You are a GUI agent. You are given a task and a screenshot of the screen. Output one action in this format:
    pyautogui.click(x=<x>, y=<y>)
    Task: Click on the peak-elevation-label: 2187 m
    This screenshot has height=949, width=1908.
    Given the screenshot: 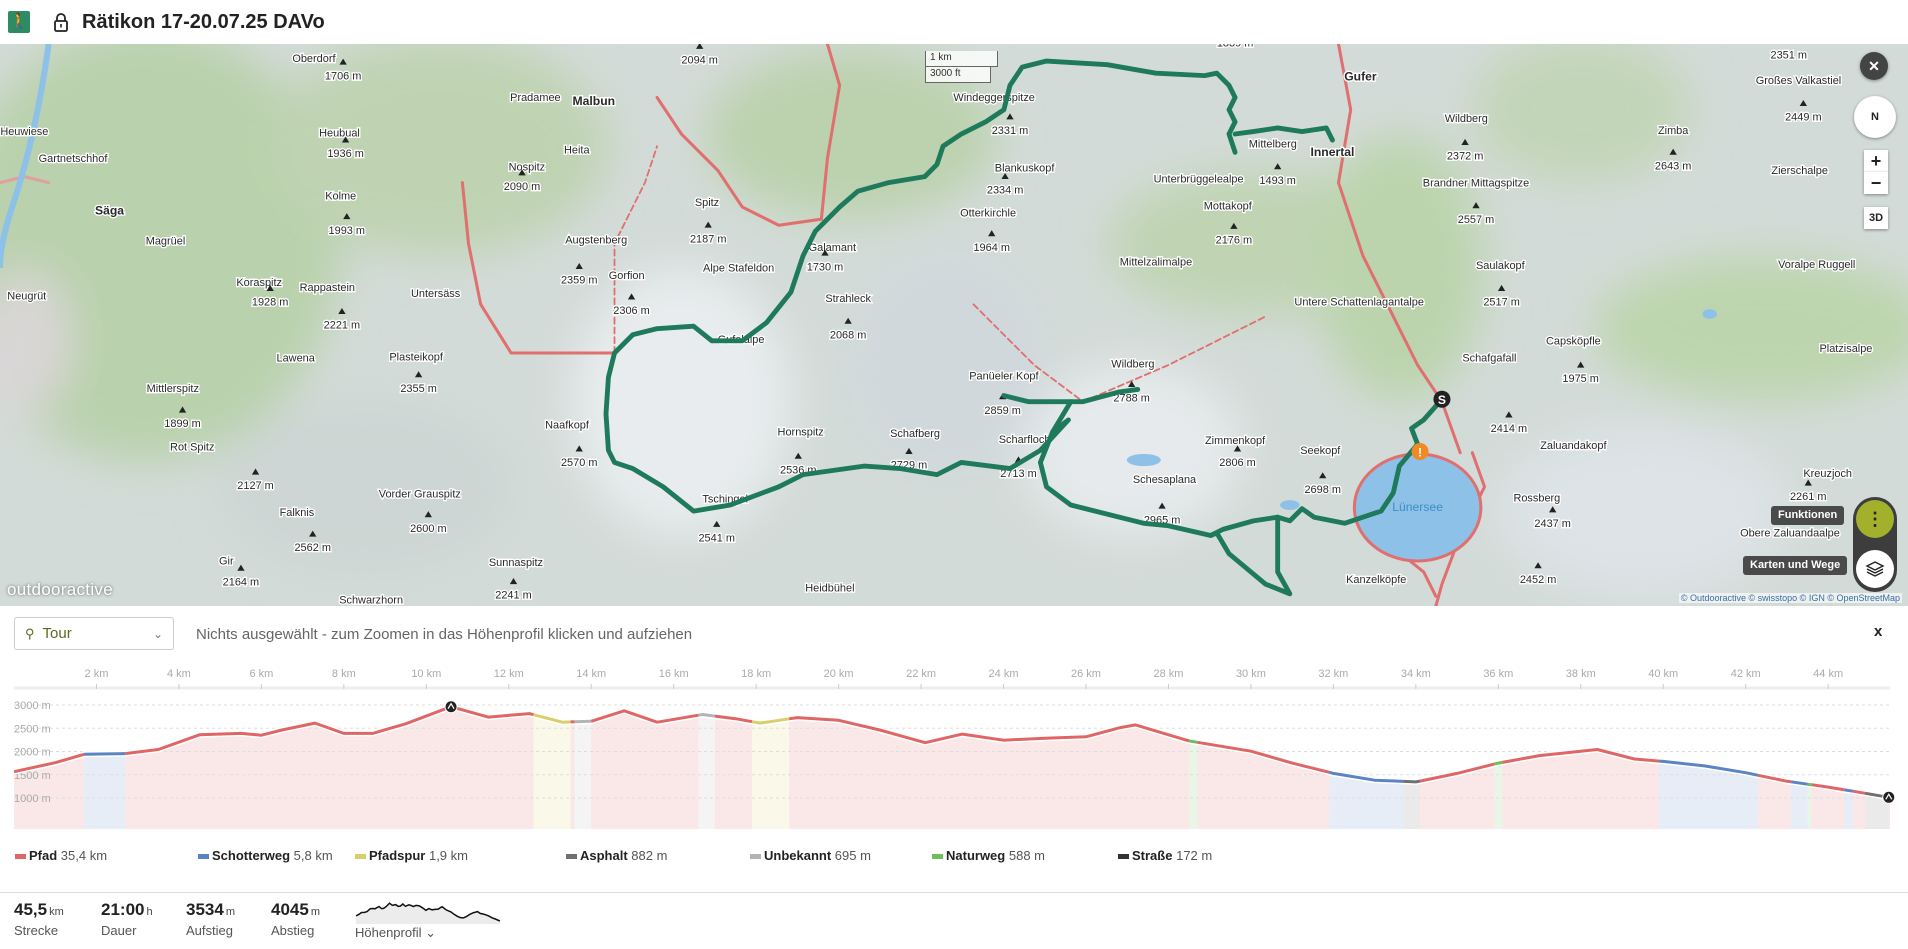 What is the action you would take?
    pyautogui.click(x=708, y=239)
    